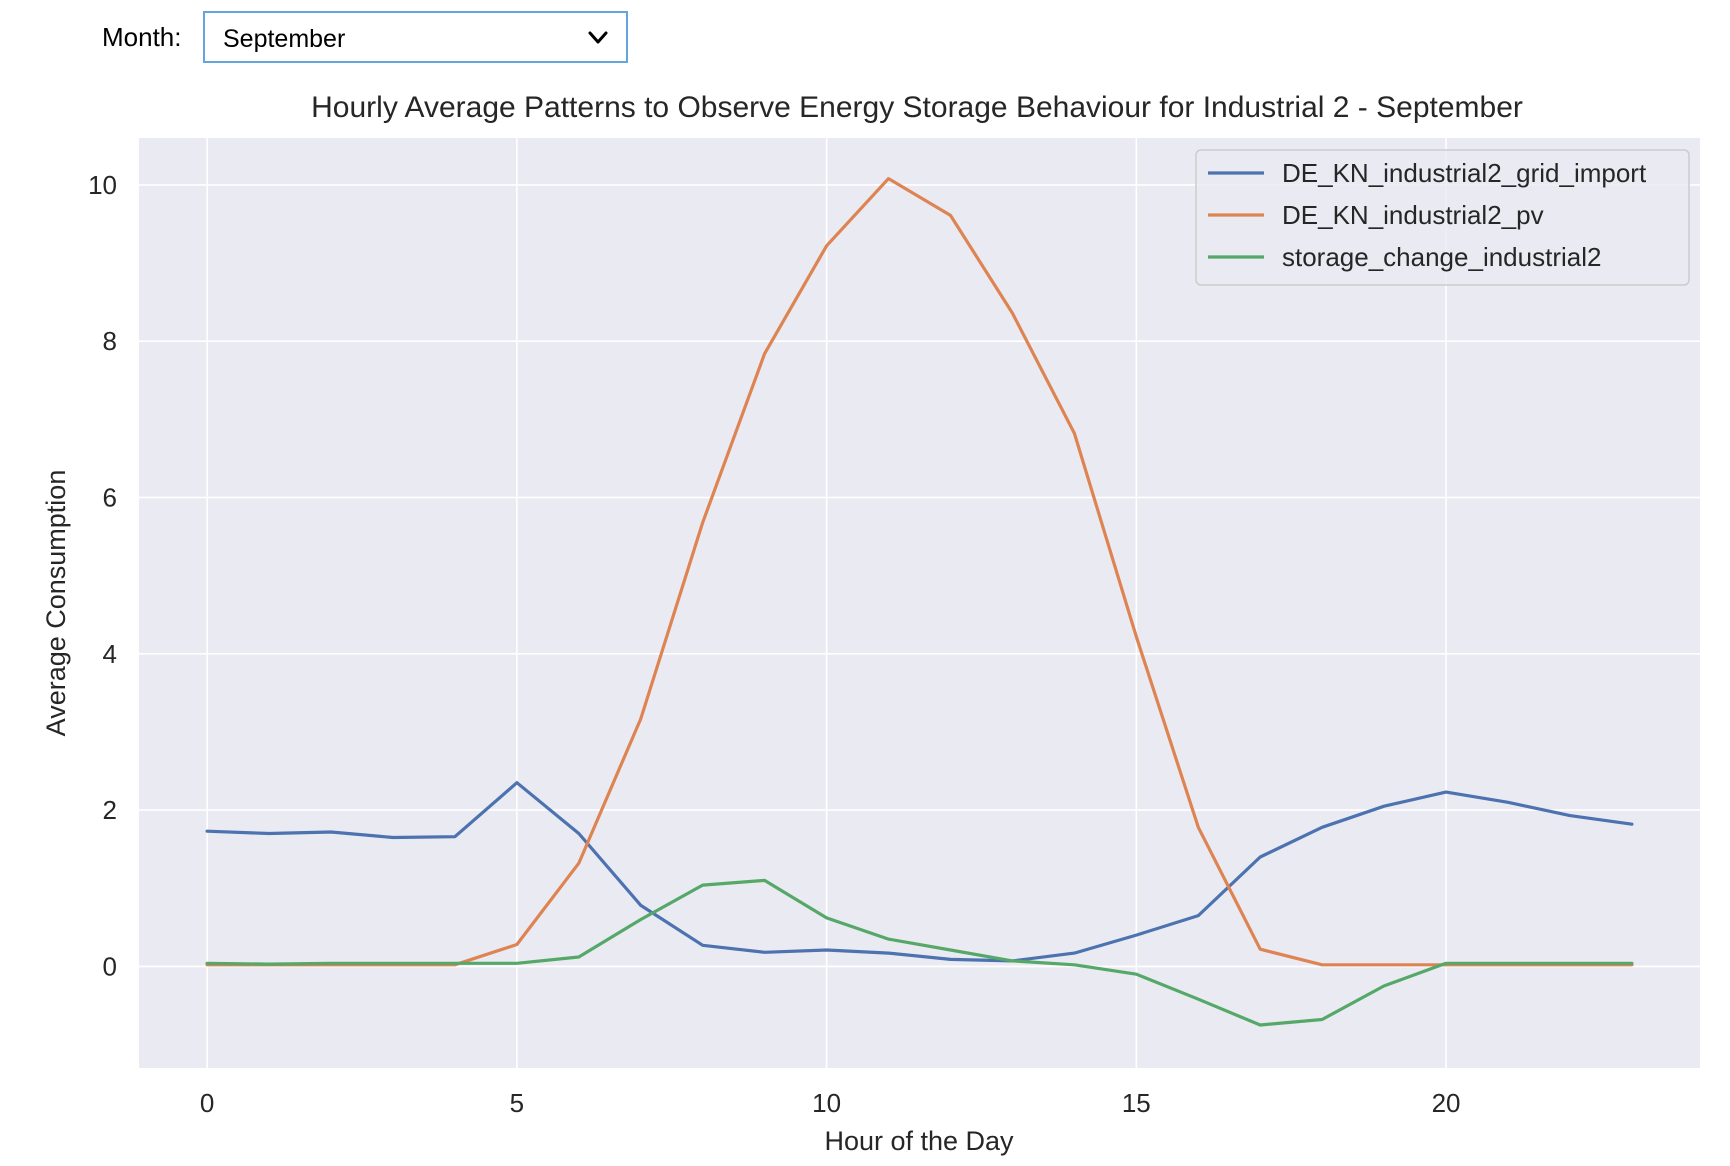  I want to click on y-tick-label: 10, so click(102, 185).